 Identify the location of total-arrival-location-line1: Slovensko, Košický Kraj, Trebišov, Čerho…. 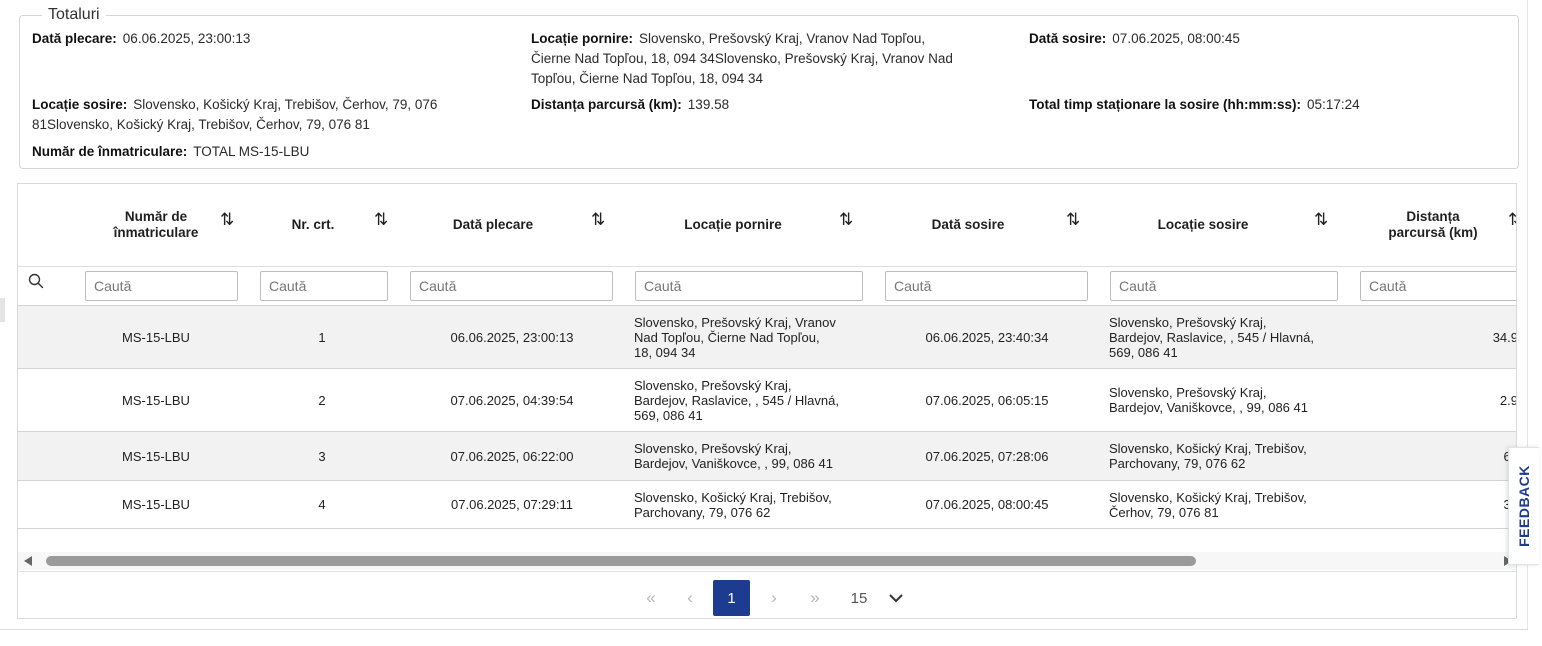
(285, 104).